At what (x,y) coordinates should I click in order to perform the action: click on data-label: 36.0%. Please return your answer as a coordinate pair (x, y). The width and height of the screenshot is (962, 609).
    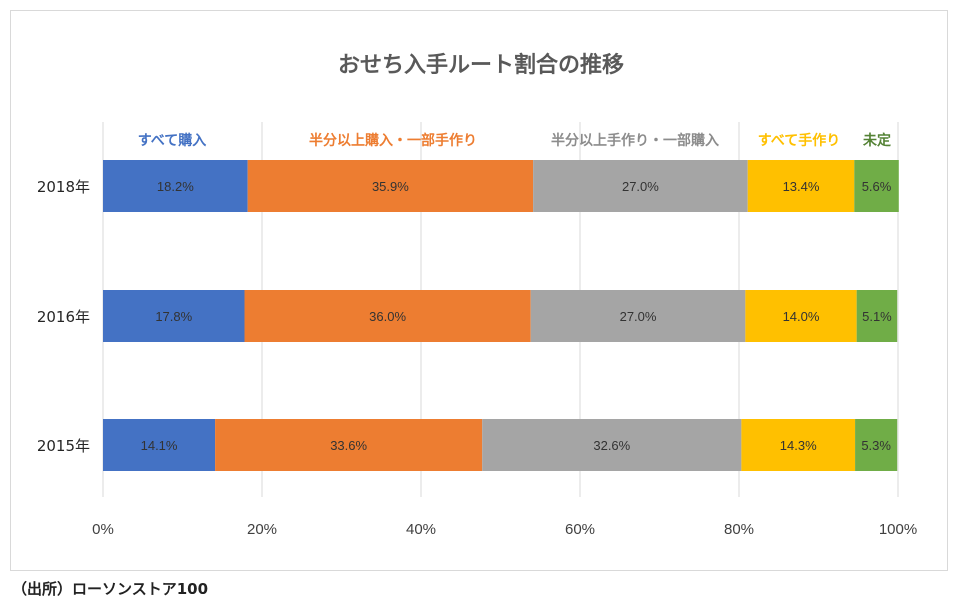
    Looking at the image, I should click on (387, 316).